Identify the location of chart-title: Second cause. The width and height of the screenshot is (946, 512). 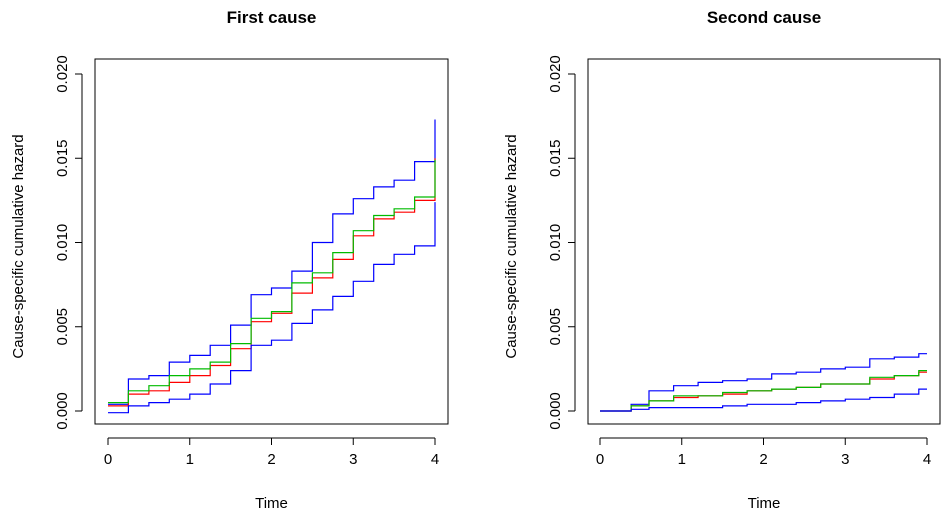
(764, 17).